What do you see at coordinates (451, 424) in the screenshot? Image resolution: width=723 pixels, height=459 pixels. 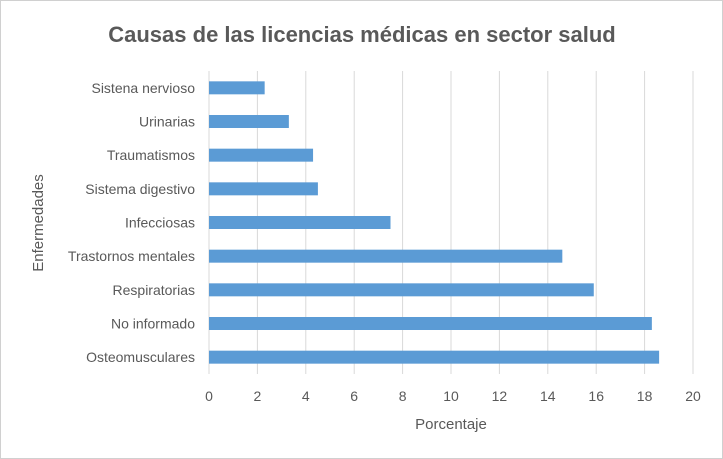 I see `x-axis-label: Porcentaje` at bounding box center [451, 424].